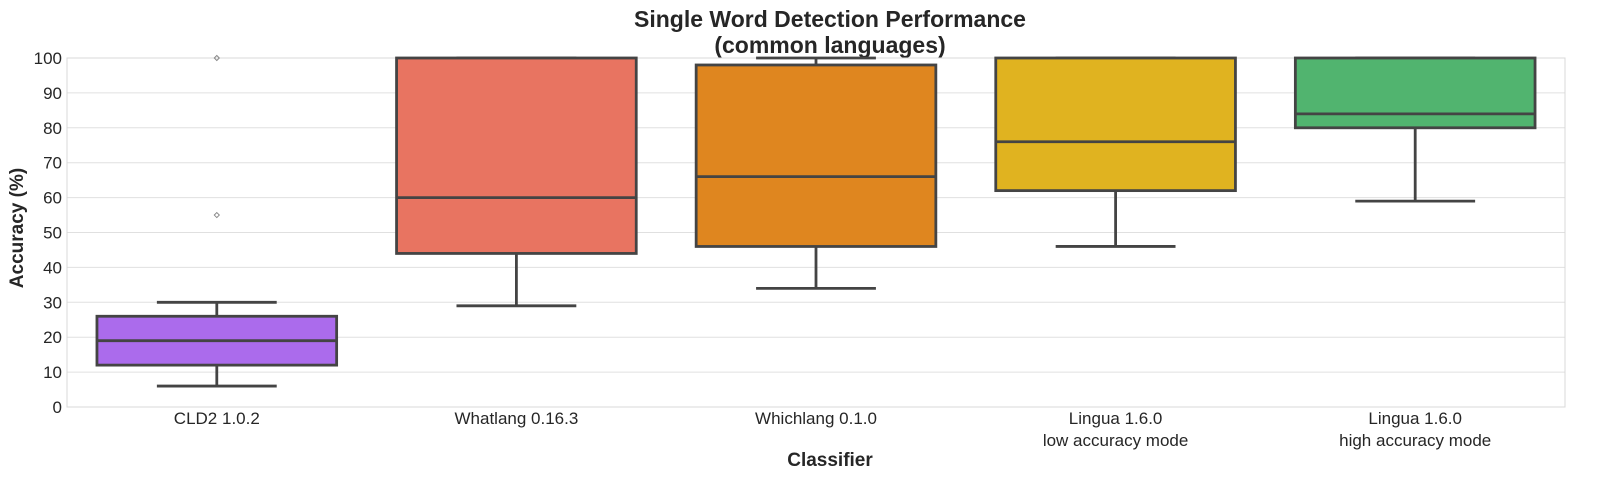 This screenshot has width=1600, height=480. Describe the element at coordinates (48, 58) in the screenshot. I see `y-tick-label: 100` at that location.